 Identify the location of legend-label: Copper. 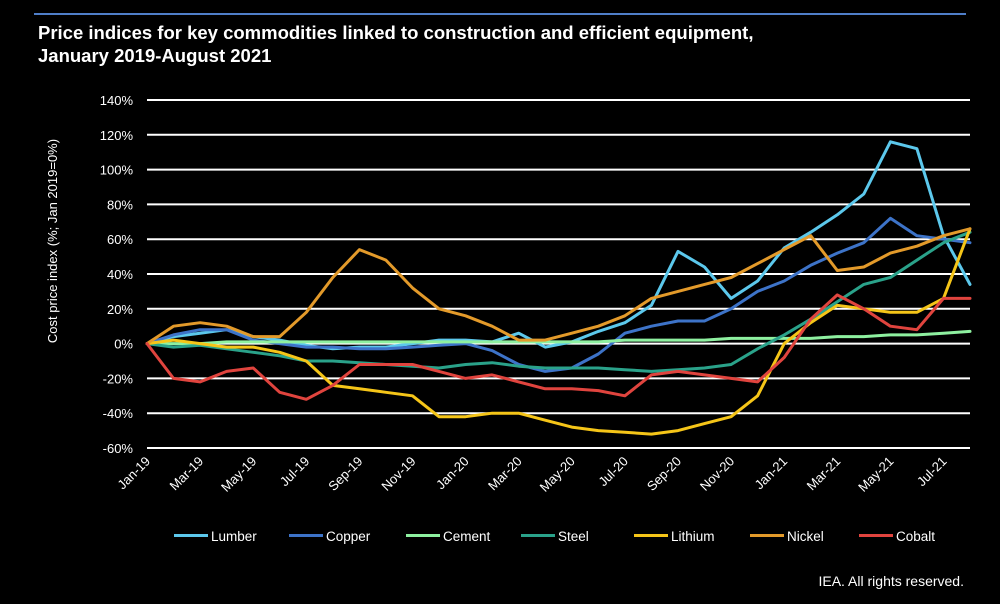
(348, 536).